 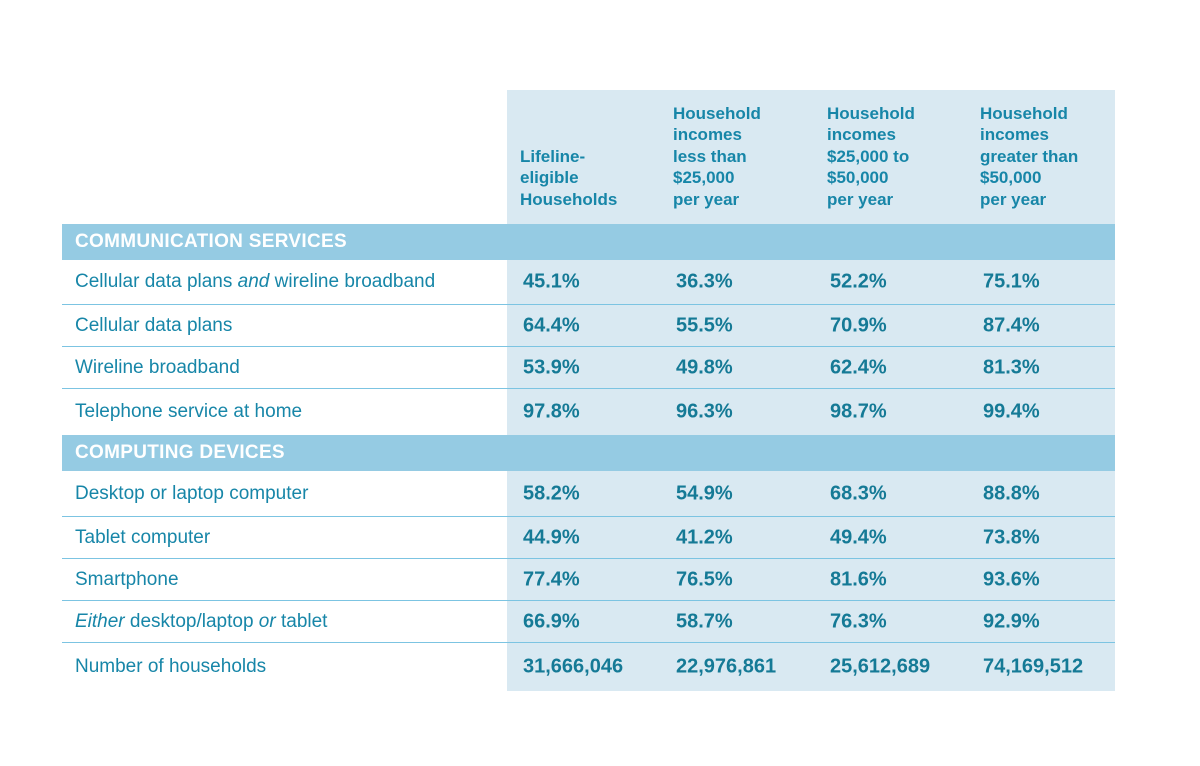 I want to click on table-cell-value: 97.8%, so click(x=551, y=411).